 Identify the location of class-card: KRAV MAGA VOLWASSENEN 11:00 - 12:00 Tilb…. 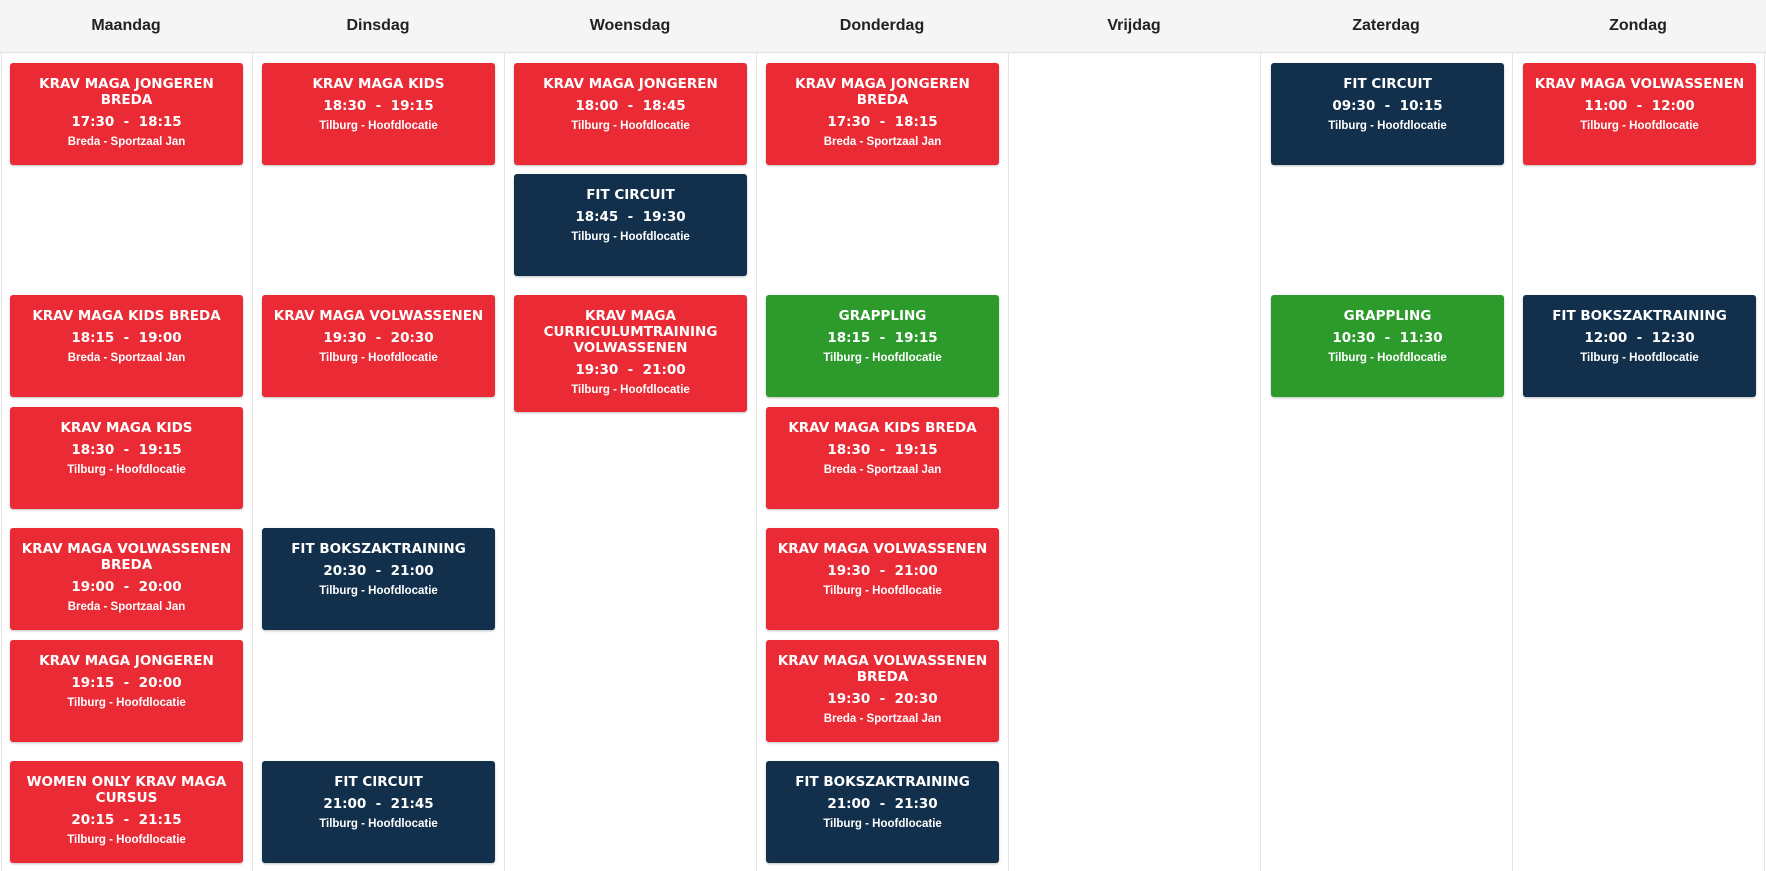
(1639, 114).